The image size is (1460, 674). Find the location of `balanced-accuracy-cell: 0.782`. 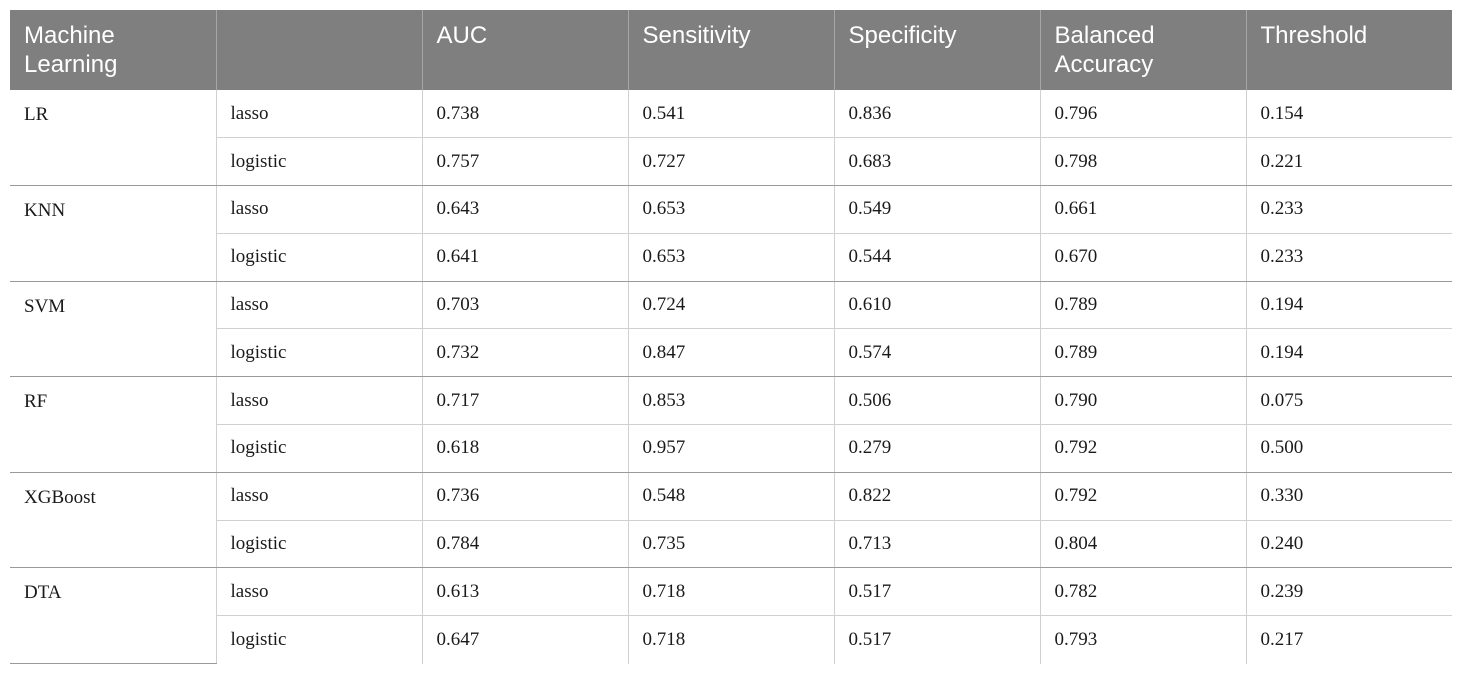

balanced-accuracy-cell: 0.782 is located at coordinates (1142, 592).